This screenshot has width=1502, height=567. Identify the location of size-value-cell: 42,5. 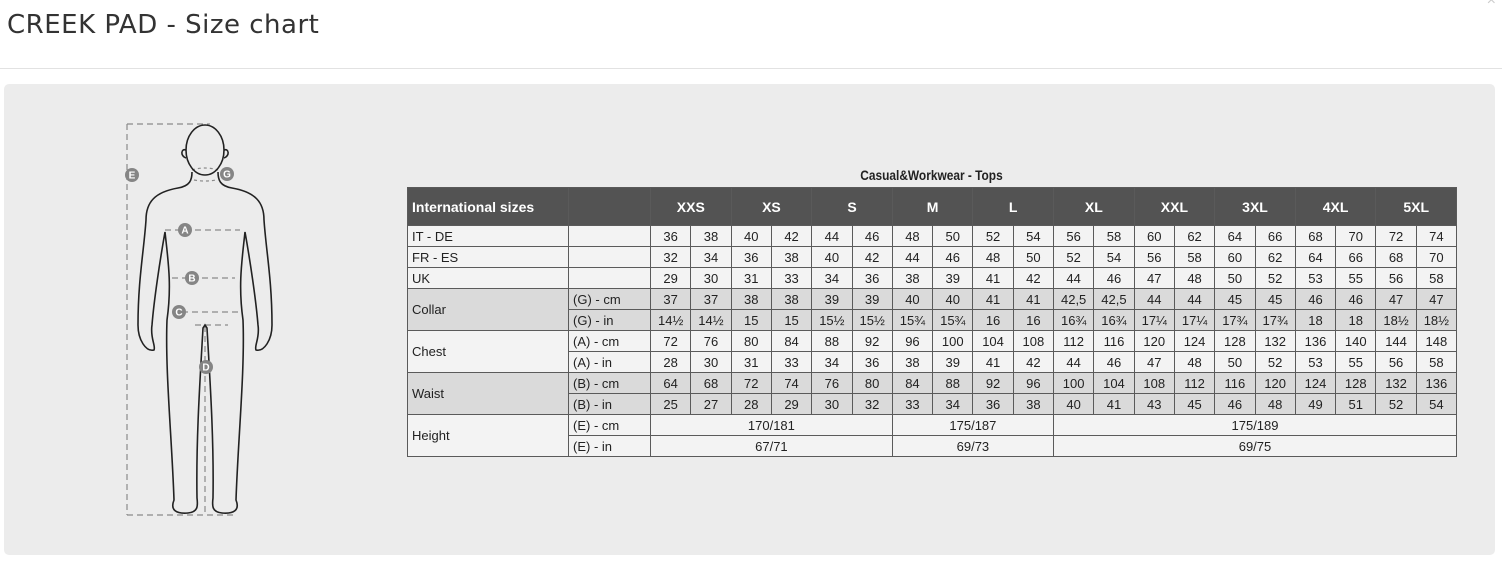
(1073, 299).